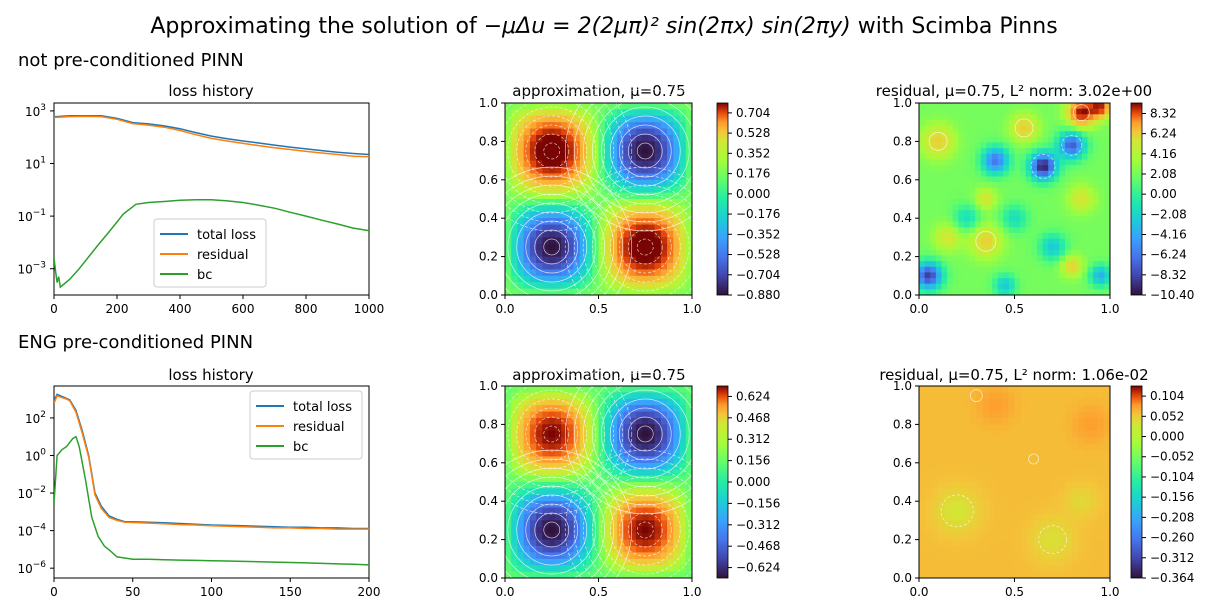  I want to click on x-tick-label: 0, so click(54, 592).